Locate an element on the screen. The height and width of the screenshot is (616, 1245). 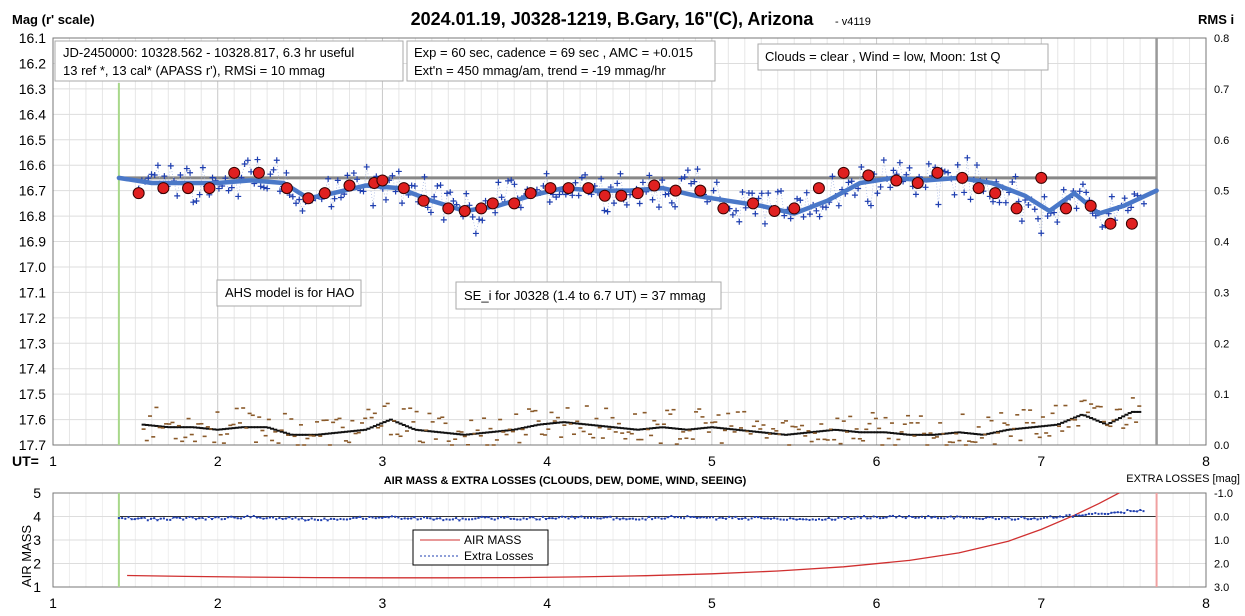
legend-losses-label: Extra Losses is located at coordinates (498, 556).